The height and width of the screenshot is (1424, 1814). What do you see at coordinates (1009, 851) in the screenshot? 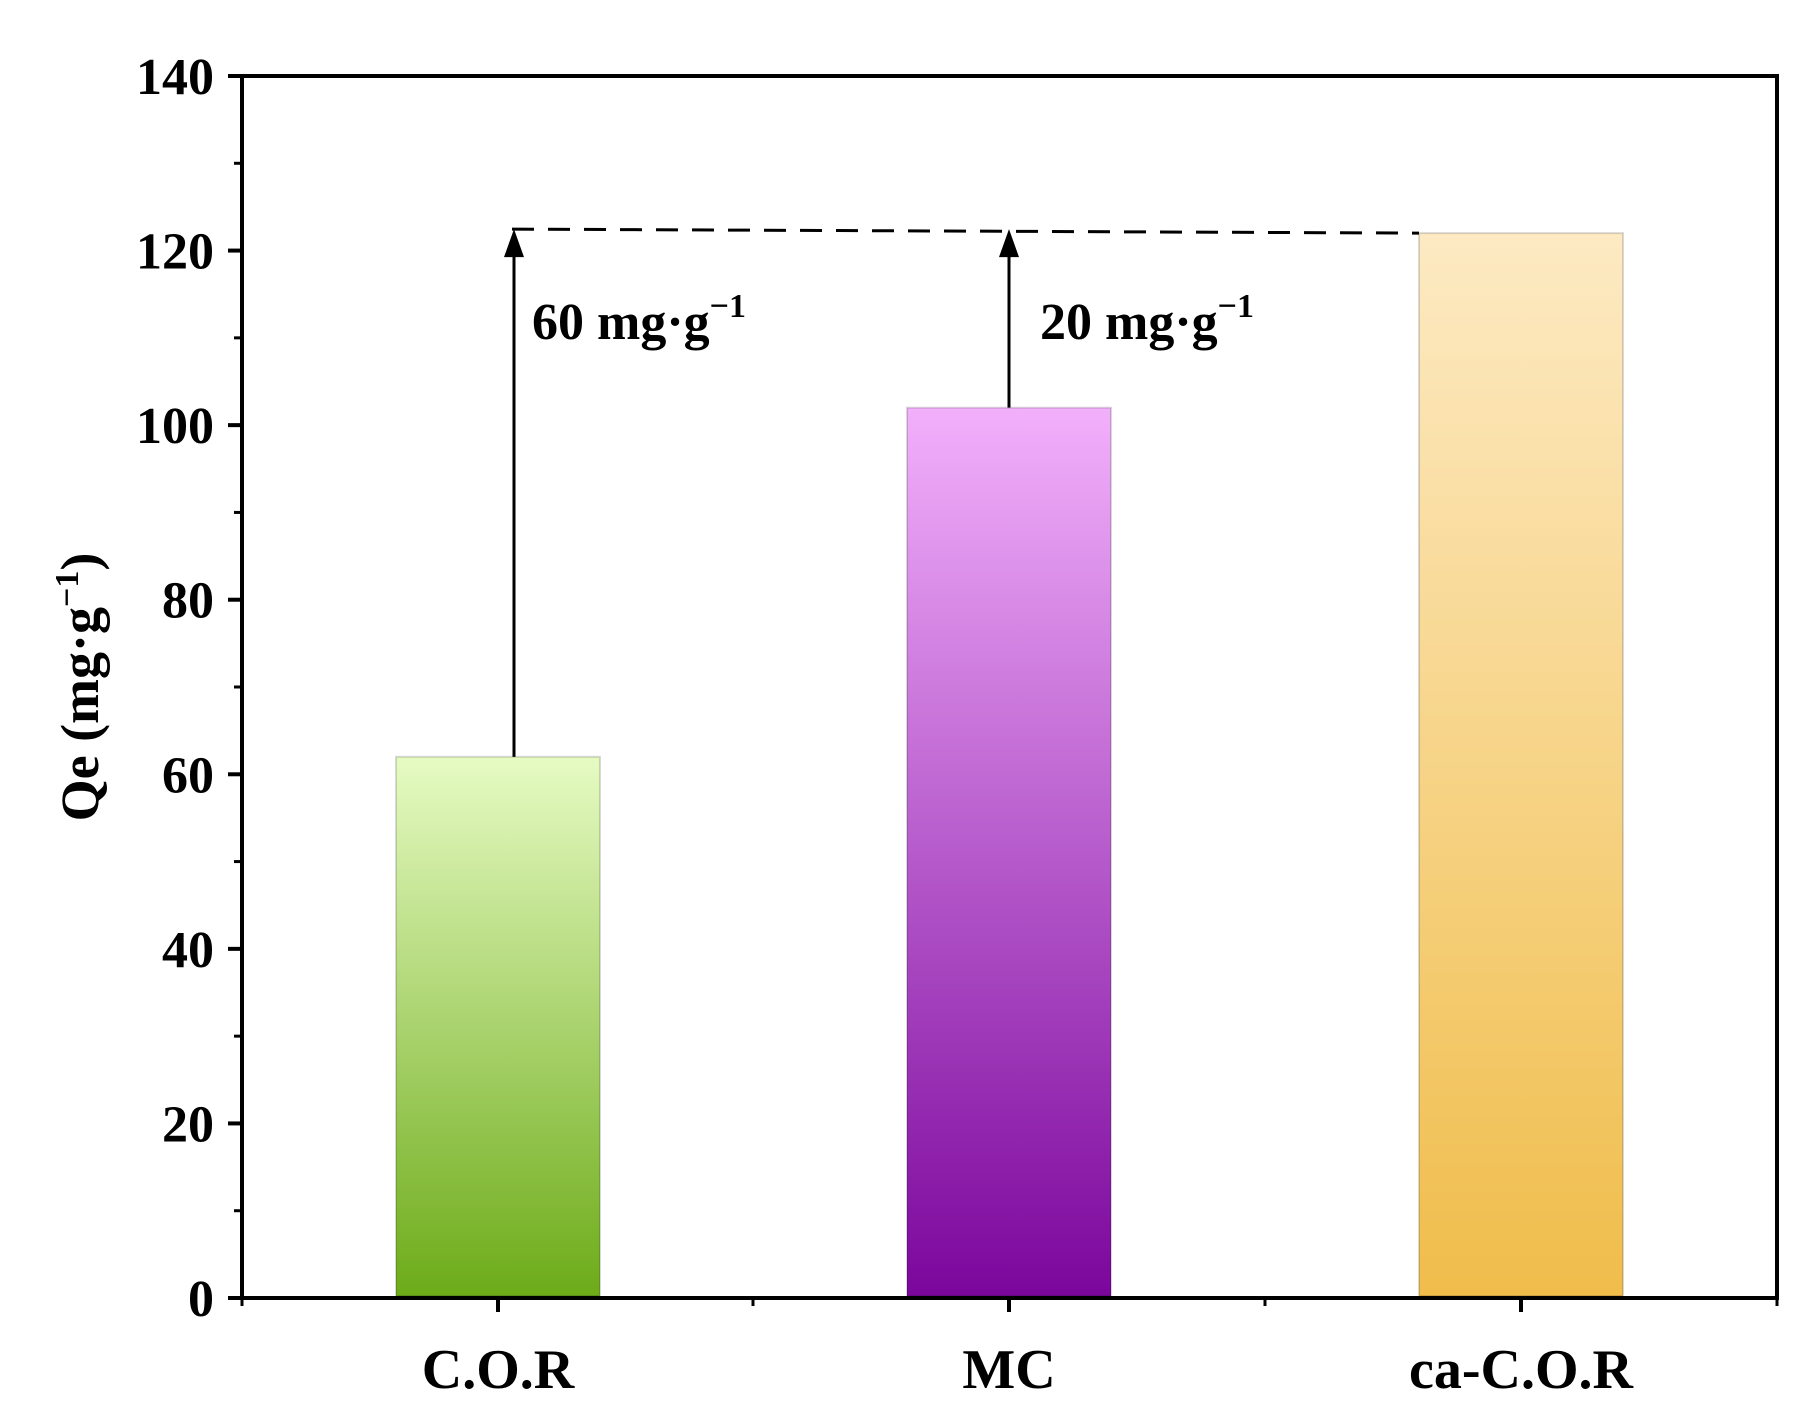
I see `bar-mc` at bounding box center [1009, 851].